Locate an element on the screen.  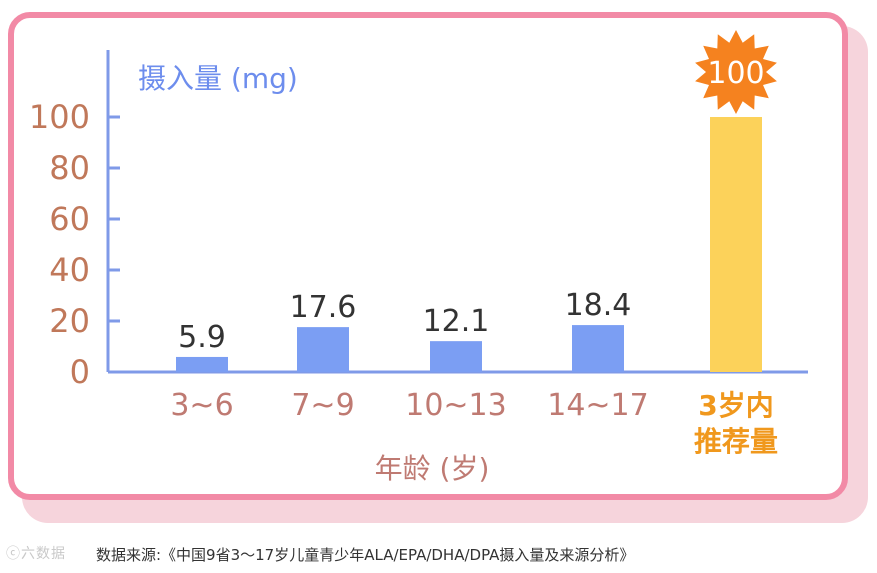
category-label: 7~9 is located at coordinates (322, 405).